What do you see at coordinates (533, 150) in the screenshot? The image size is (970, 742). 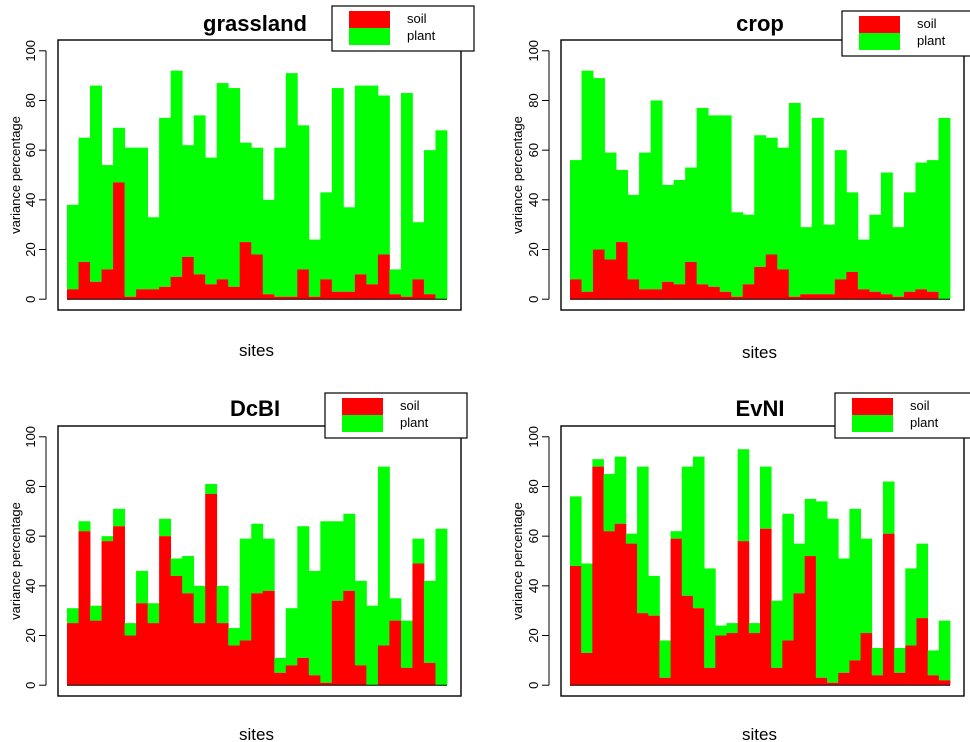 I see `y-tick-label: 60` at bounding box center [533, 150].